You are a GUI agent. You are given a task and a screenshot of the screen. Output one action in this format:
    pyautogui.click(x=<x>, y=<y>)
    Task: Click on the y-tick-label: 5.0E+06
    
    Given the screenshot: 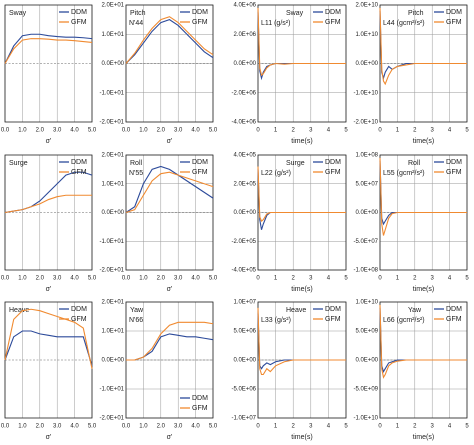 What is the action you would take?
    pyautogui.click(x=244, y=332)
    